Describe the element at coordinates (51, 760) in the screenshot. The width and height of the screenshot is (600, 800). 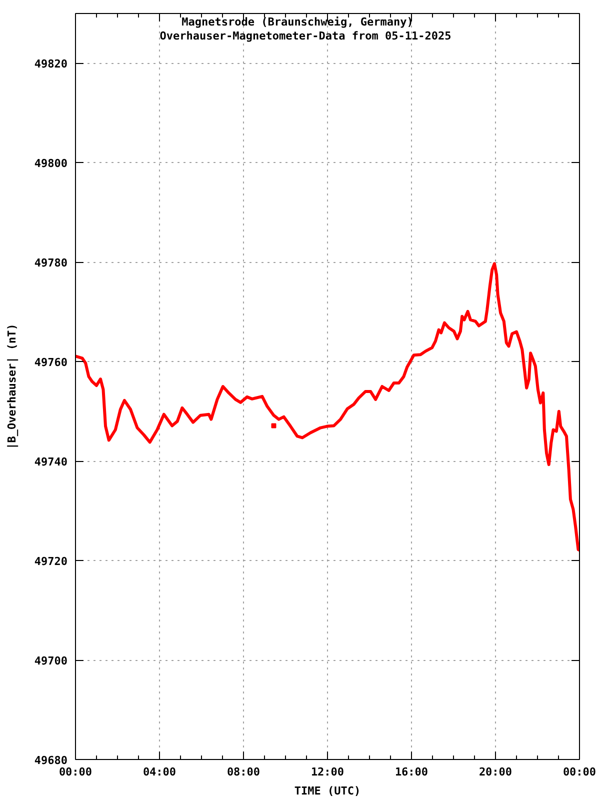
I see `y-tick-label: 49680` at that location.